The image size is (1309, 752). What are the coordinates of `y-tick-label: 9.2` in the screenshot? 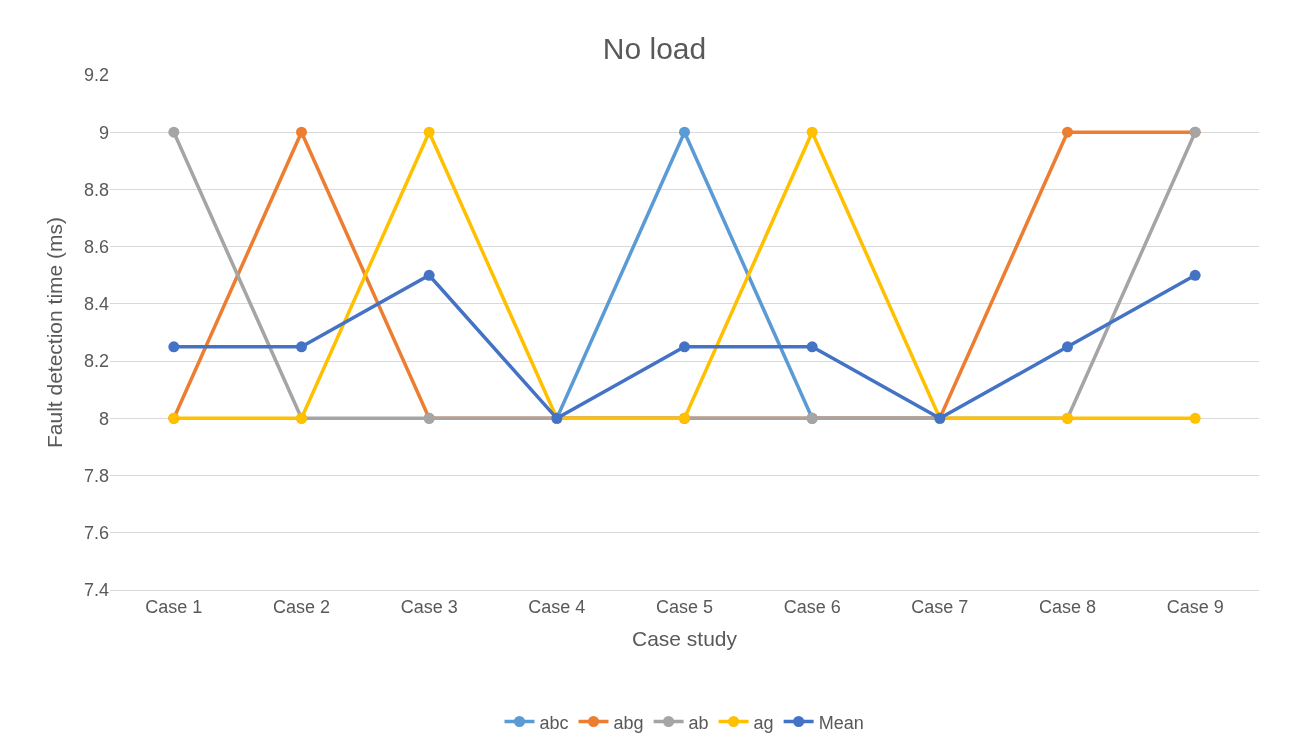 It's located at (96, 75).